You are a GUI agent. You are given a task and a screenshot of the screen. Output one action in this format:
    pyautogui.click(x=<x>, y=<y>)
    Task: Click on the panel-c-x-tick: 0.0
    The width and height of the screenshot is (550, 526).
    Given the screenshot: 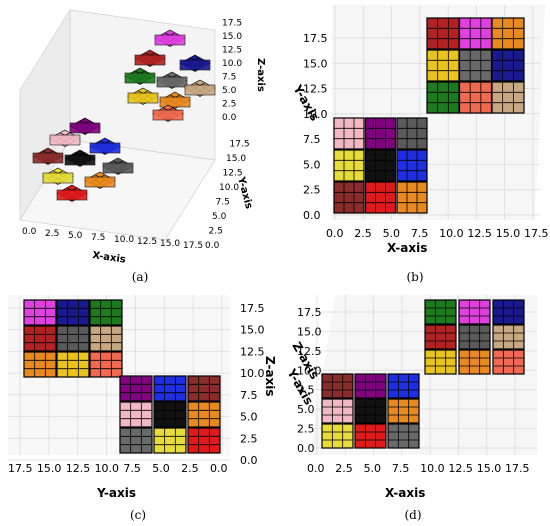 What is the action you would take?
    pyautogui.click(x=219, y=468)
    